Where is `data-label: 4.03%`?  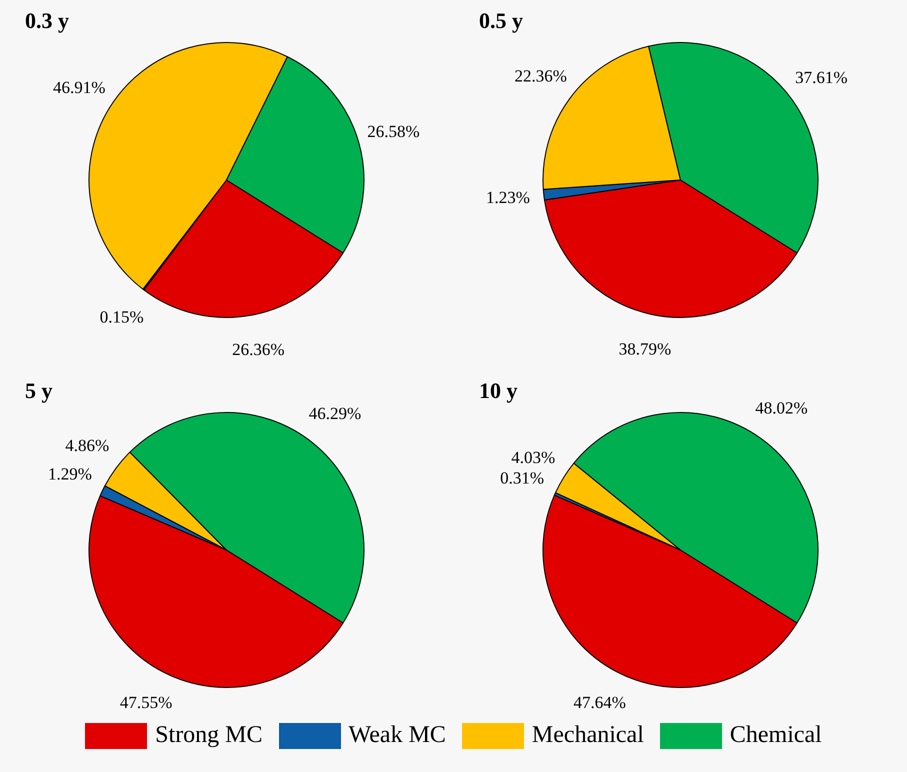 data-label: 4.03% is located at coordinates (533, 457).